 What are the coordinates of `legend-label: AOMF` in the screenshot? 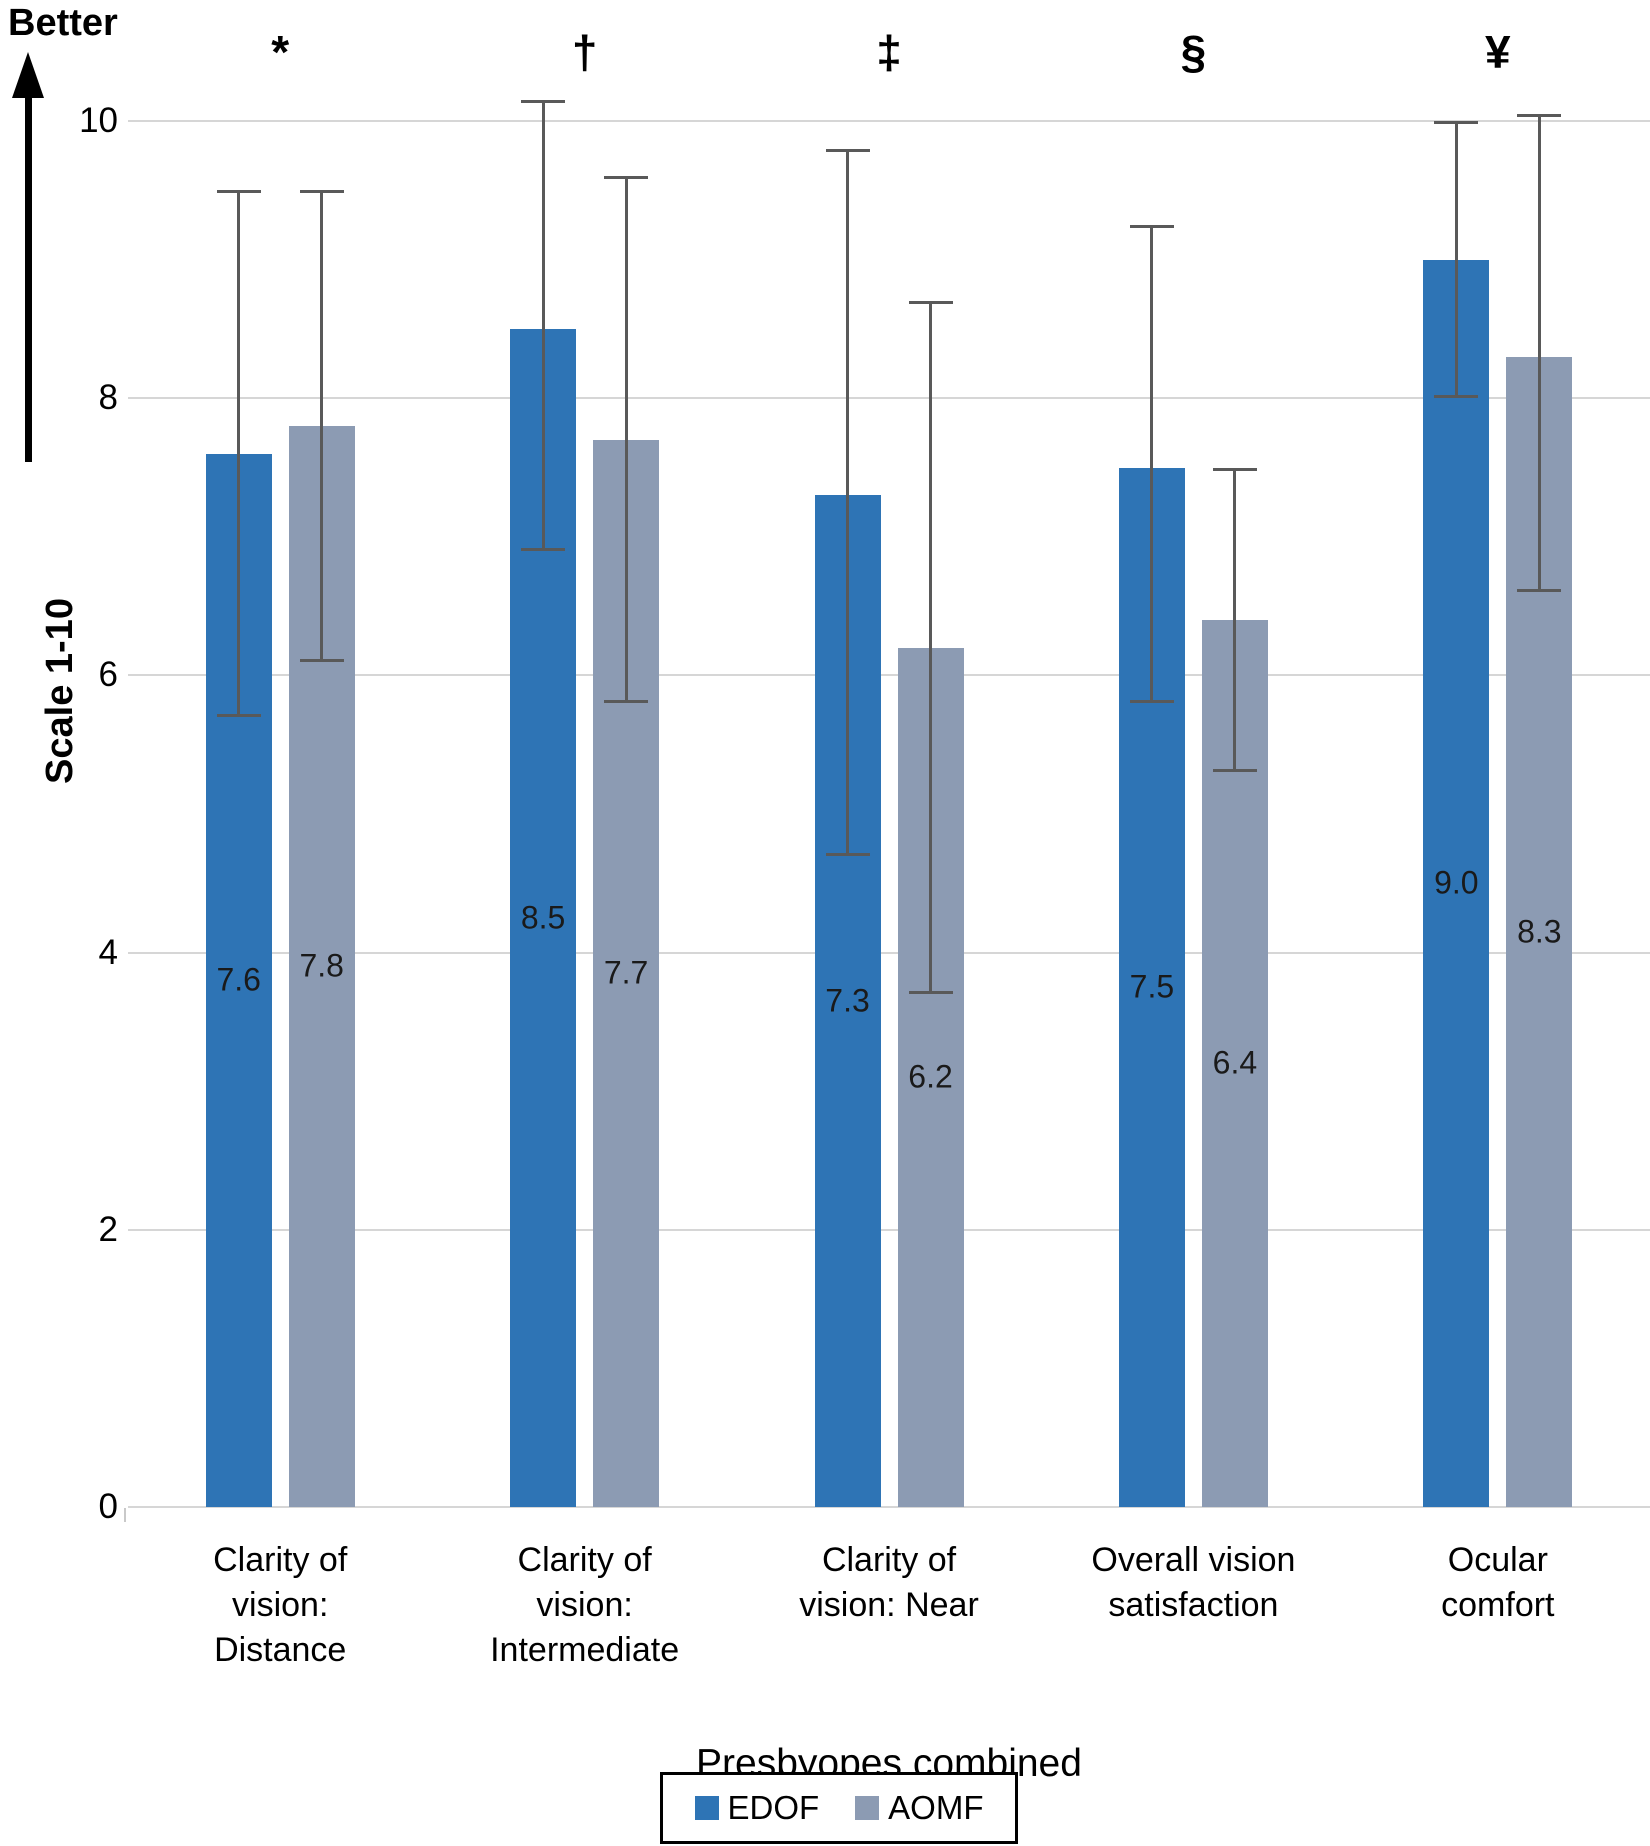 It's located at (936, 1807).